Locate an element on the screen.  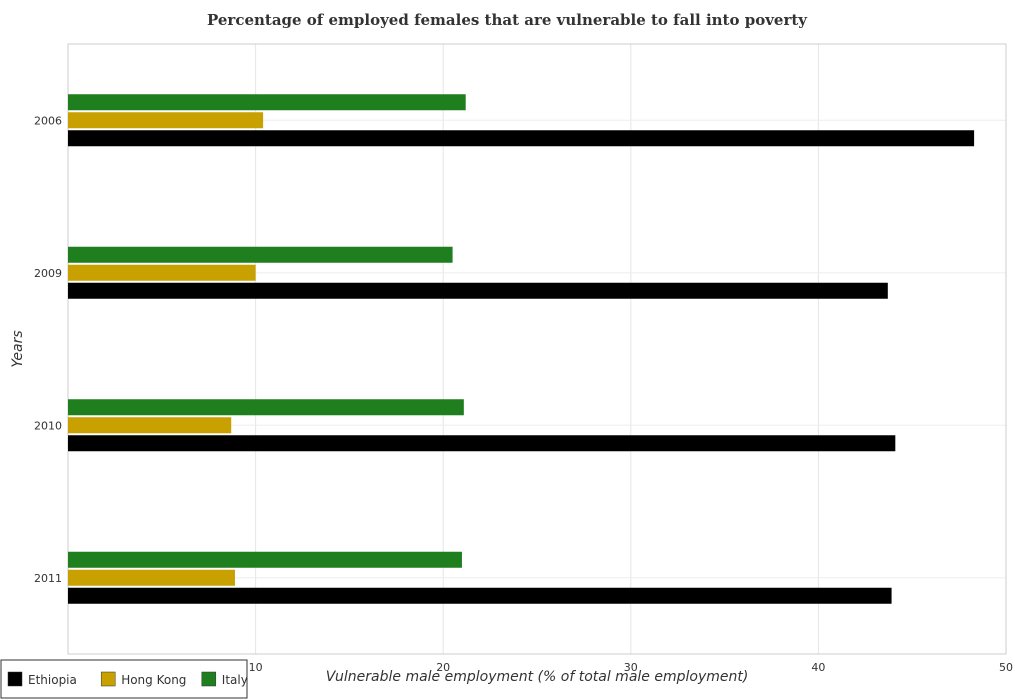
x-tick-label: 30 is located at coordinates (631, 667).